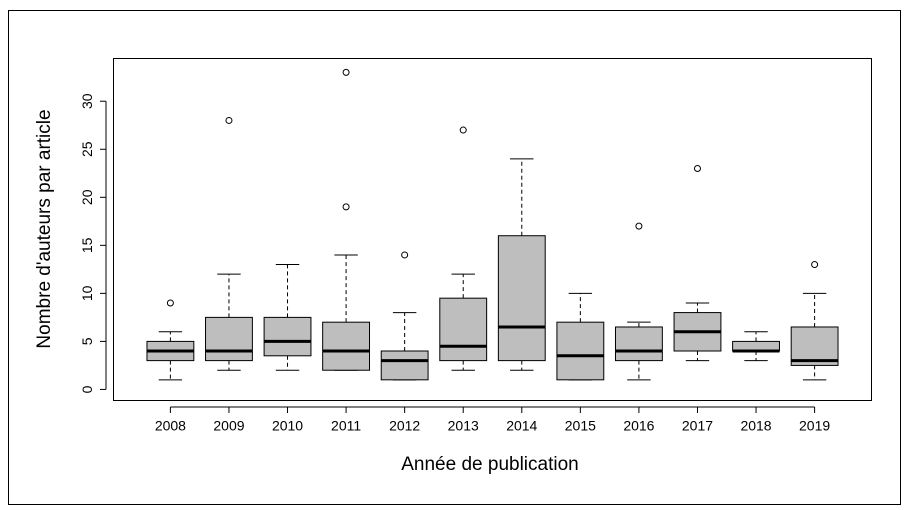  What do you see at coordinates (87, 149) in the screenshot?
I see `y-tick-label: 25` at bounding box center [87, 149].